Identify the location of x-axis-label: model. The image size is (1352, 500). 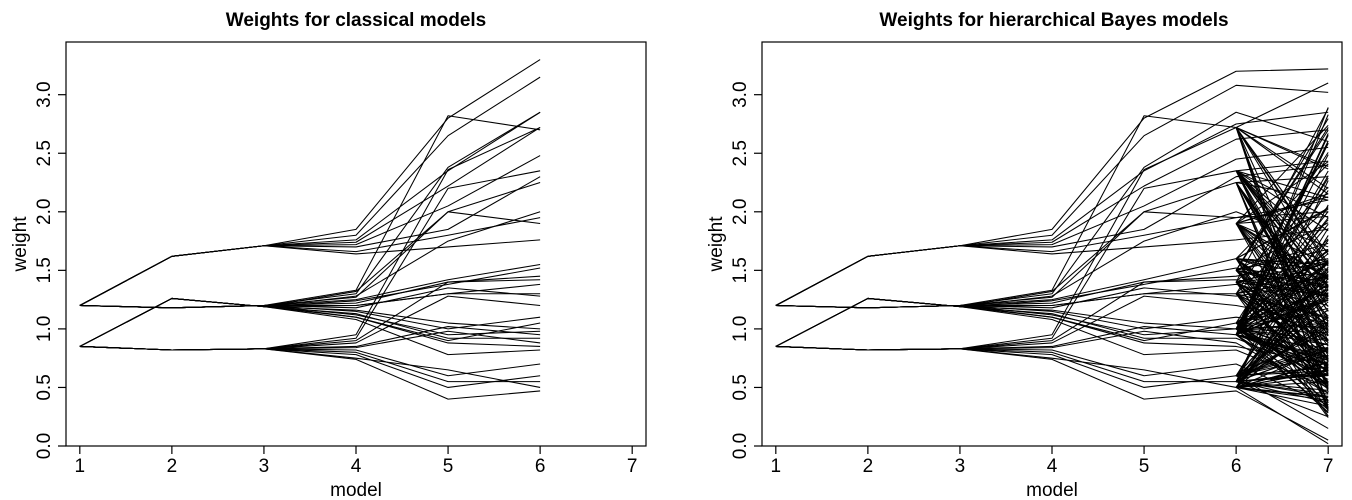
(1052, 490).